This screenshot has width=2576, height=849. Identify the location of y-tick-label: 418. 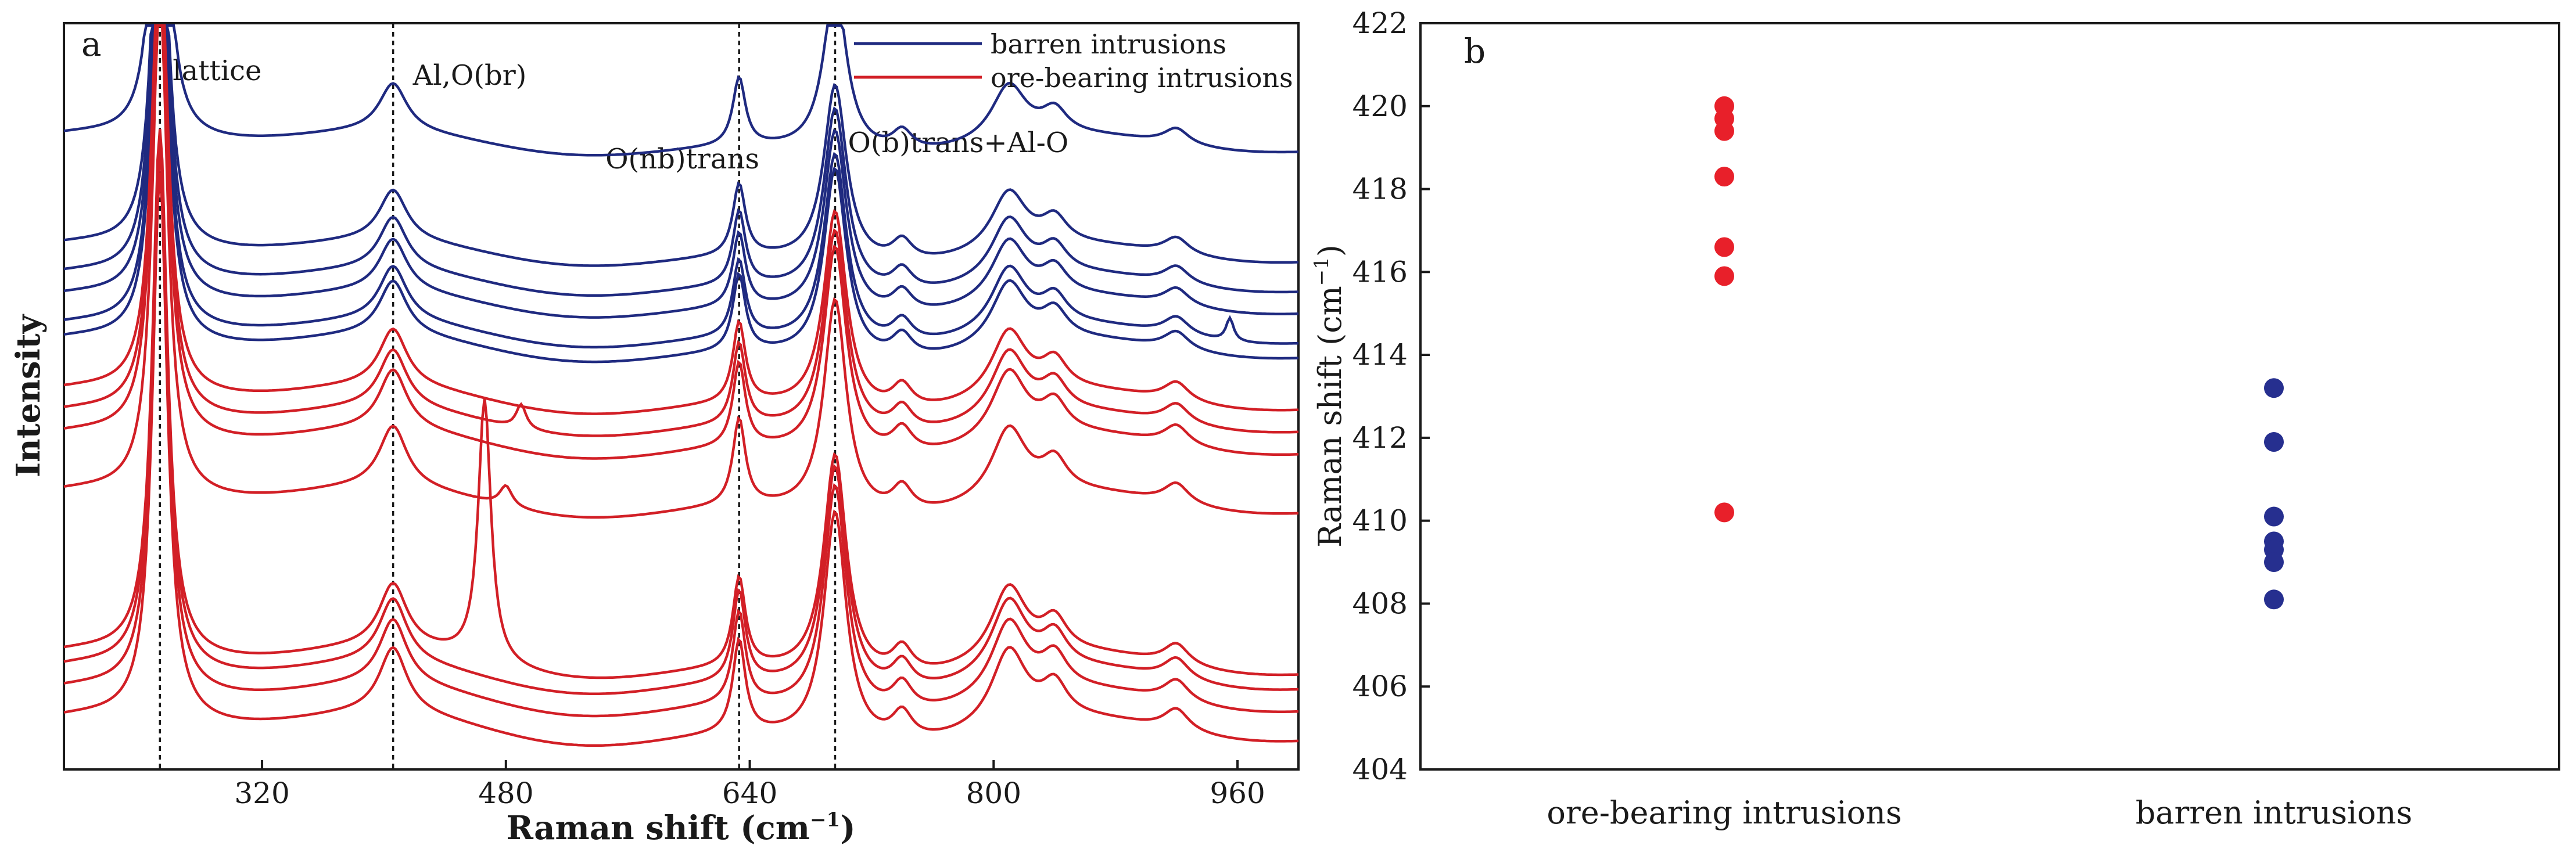
(1380, 189).